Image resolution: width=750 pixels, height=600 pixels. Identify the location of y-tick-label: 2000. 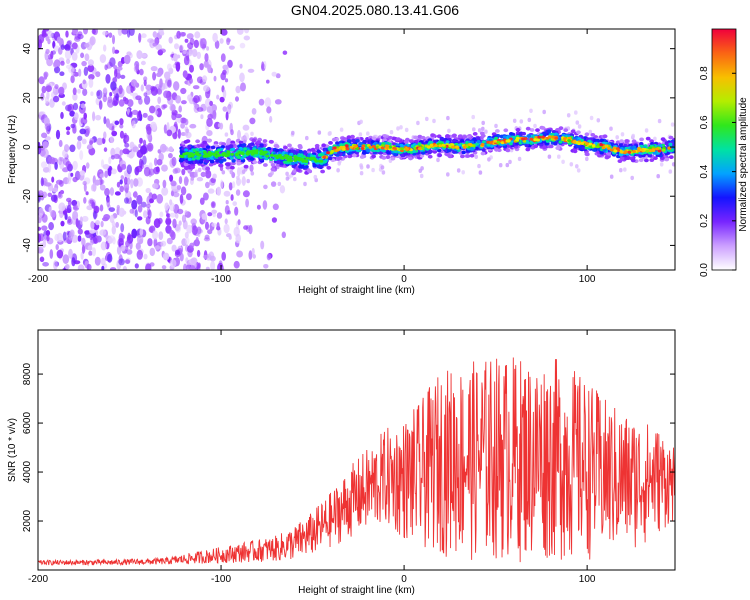
(27, 520).